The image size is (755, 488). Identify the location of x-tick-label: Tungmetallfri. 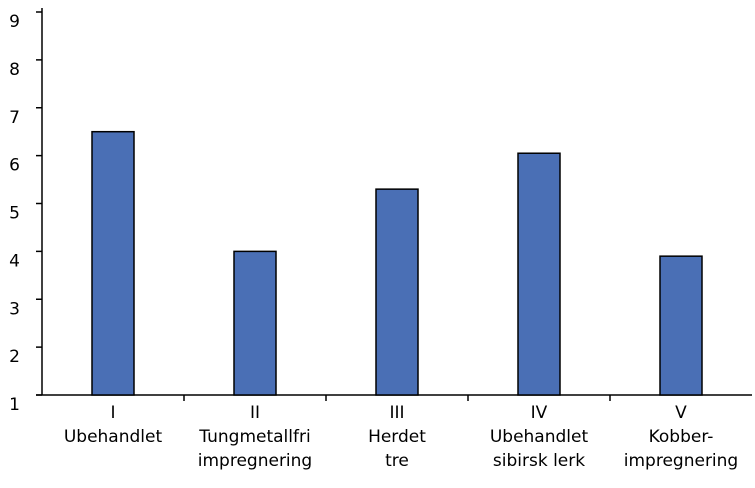
(254, 437).